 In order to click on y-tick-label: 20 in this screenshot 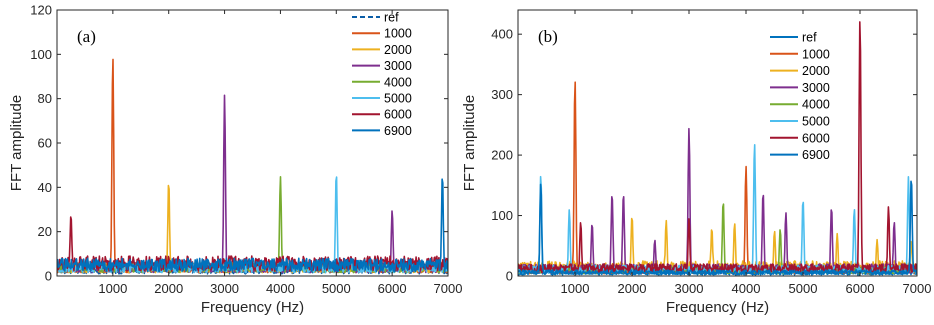, I will do `click(45, 231)`.